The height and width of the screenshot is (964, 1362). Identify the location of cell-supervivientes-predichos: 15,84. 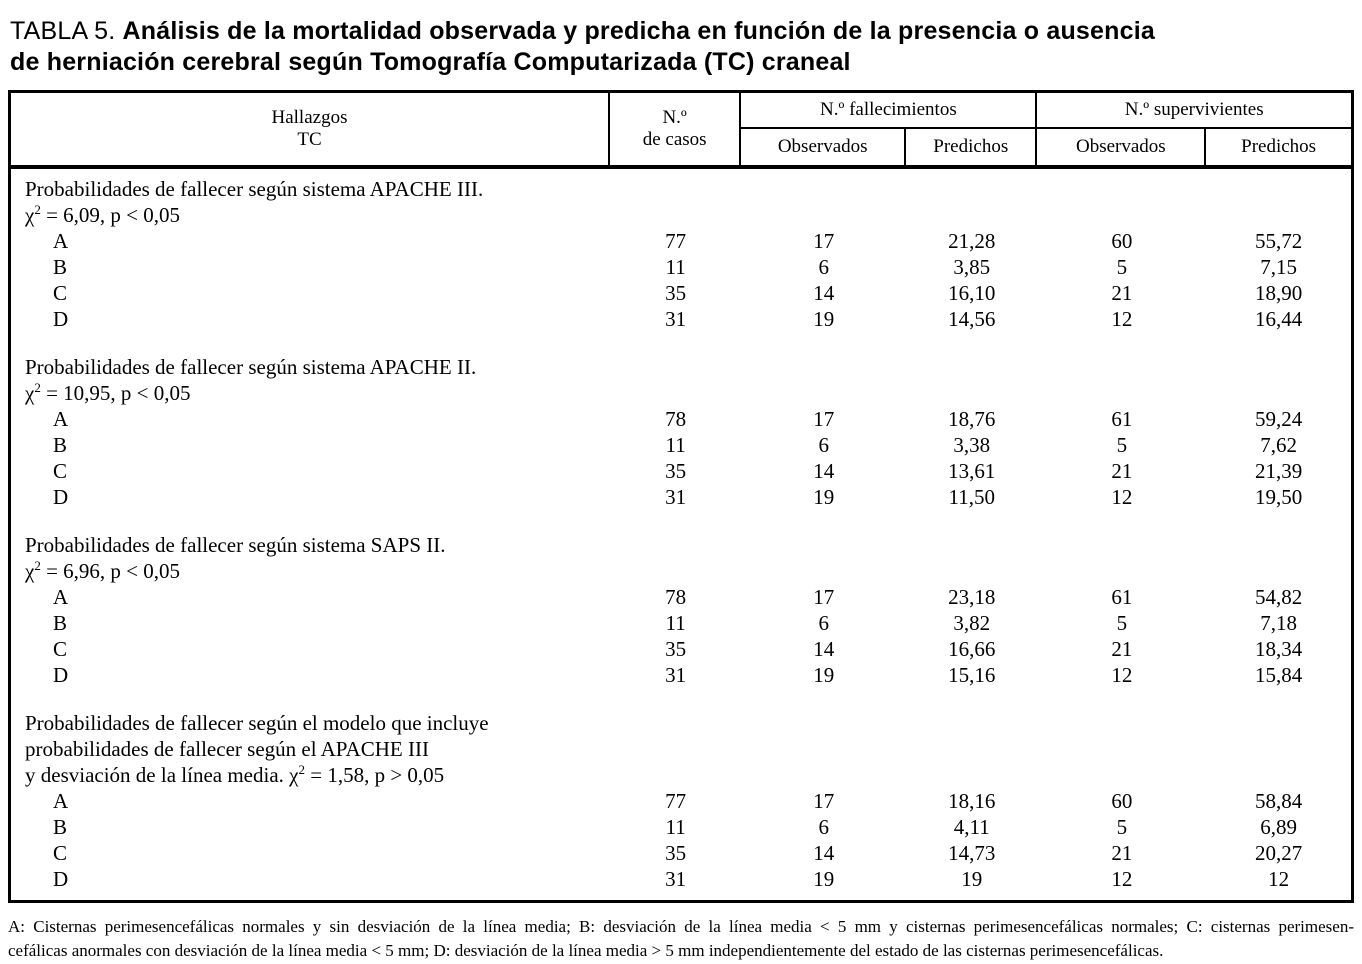
(1278, 675).